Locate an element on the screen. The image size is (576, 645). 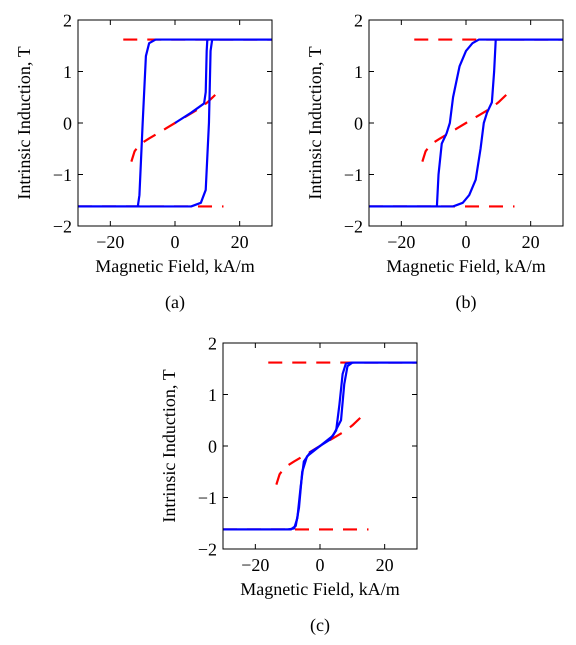
text: (c) is located at coordinates (320, 625).